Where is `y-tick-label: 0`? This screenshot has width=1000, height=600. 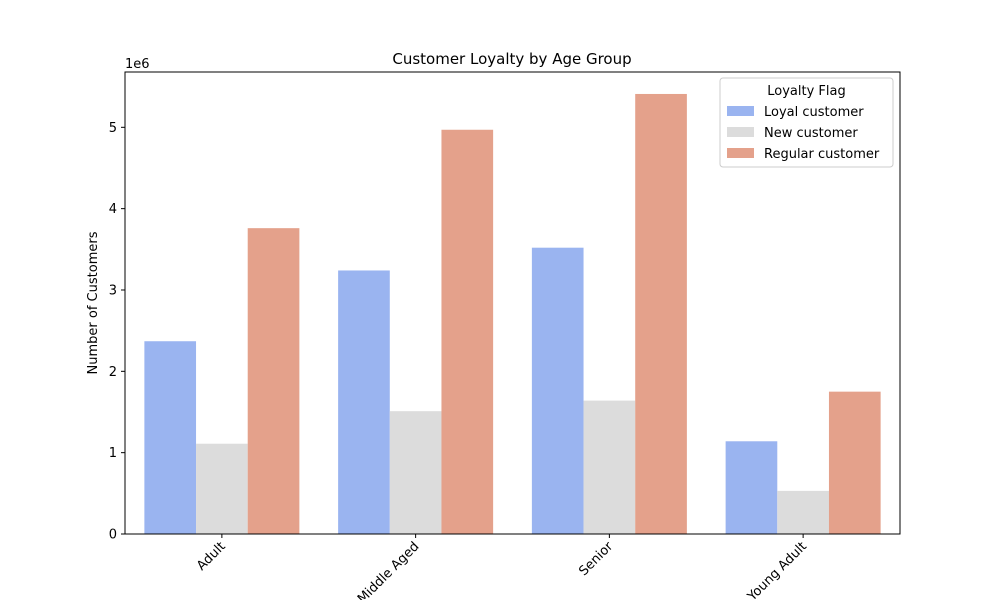 y-tick-label: 0 is located at coordinates (113, 535).